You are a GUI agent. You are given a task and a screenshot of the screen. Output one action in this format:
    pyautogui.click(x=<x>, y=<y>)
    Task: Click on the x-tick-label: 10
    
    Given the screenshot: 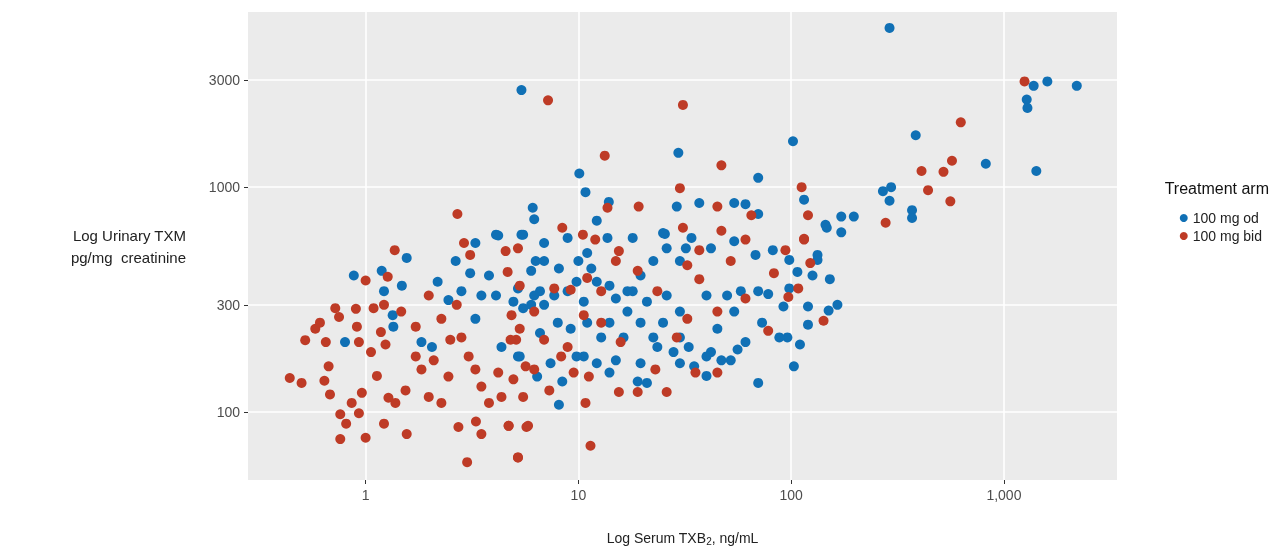 What is the action you would take?
    pyautogui.click(x=578, y=495)
    